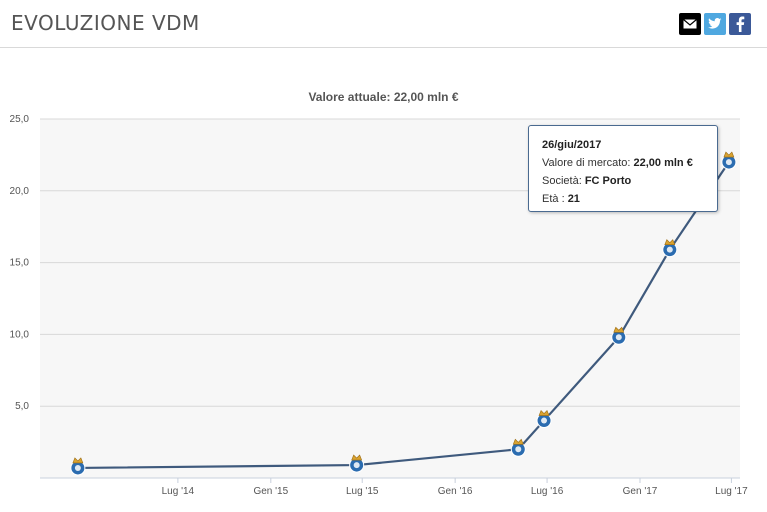 This screenshot has width=767, height=512. What do you see at coordinates (572, 145) in the screenshot?
I see `tooltip-date: 26/giu/2017` at bounding box center [572, 145].